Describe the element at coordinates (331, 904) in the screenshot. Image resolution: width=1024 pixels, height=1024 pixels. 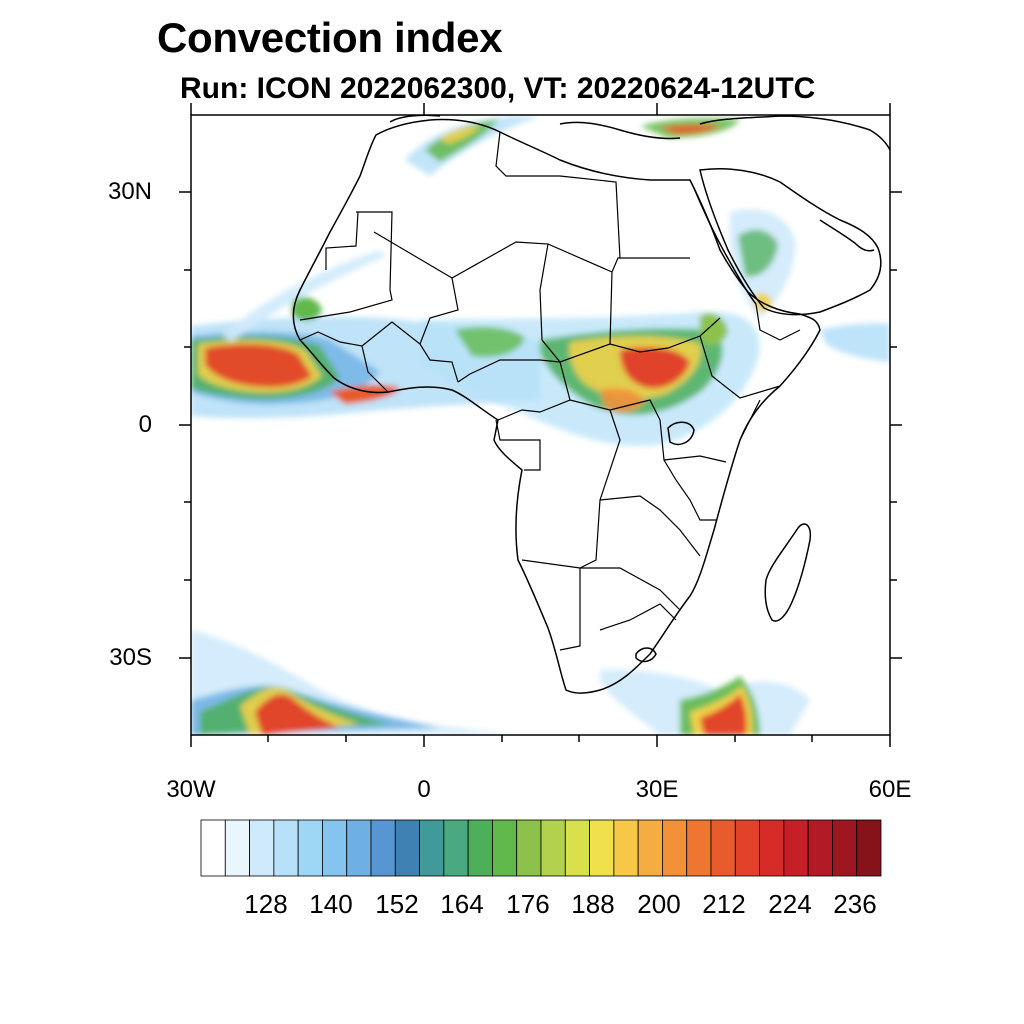
I see `colorbar-label: 140` at that location.